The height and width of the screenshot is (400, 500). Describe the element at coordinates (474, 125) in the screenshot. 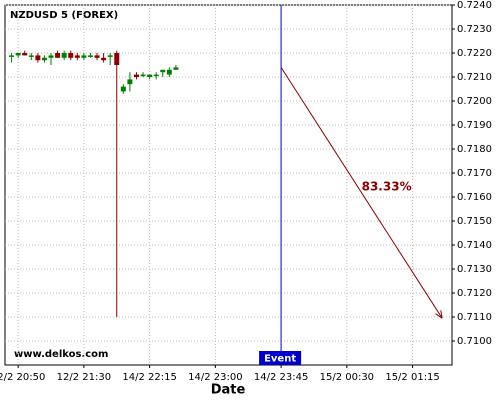

I see `y-tick-label: 0.7190` at that location.